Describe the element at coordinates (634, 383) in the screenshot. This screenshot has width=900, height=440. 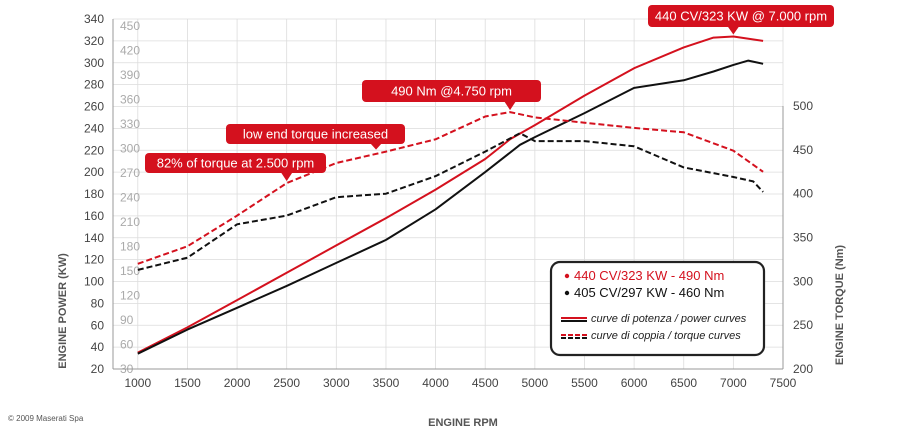
I see `x-tick-label: 6000` at that location.